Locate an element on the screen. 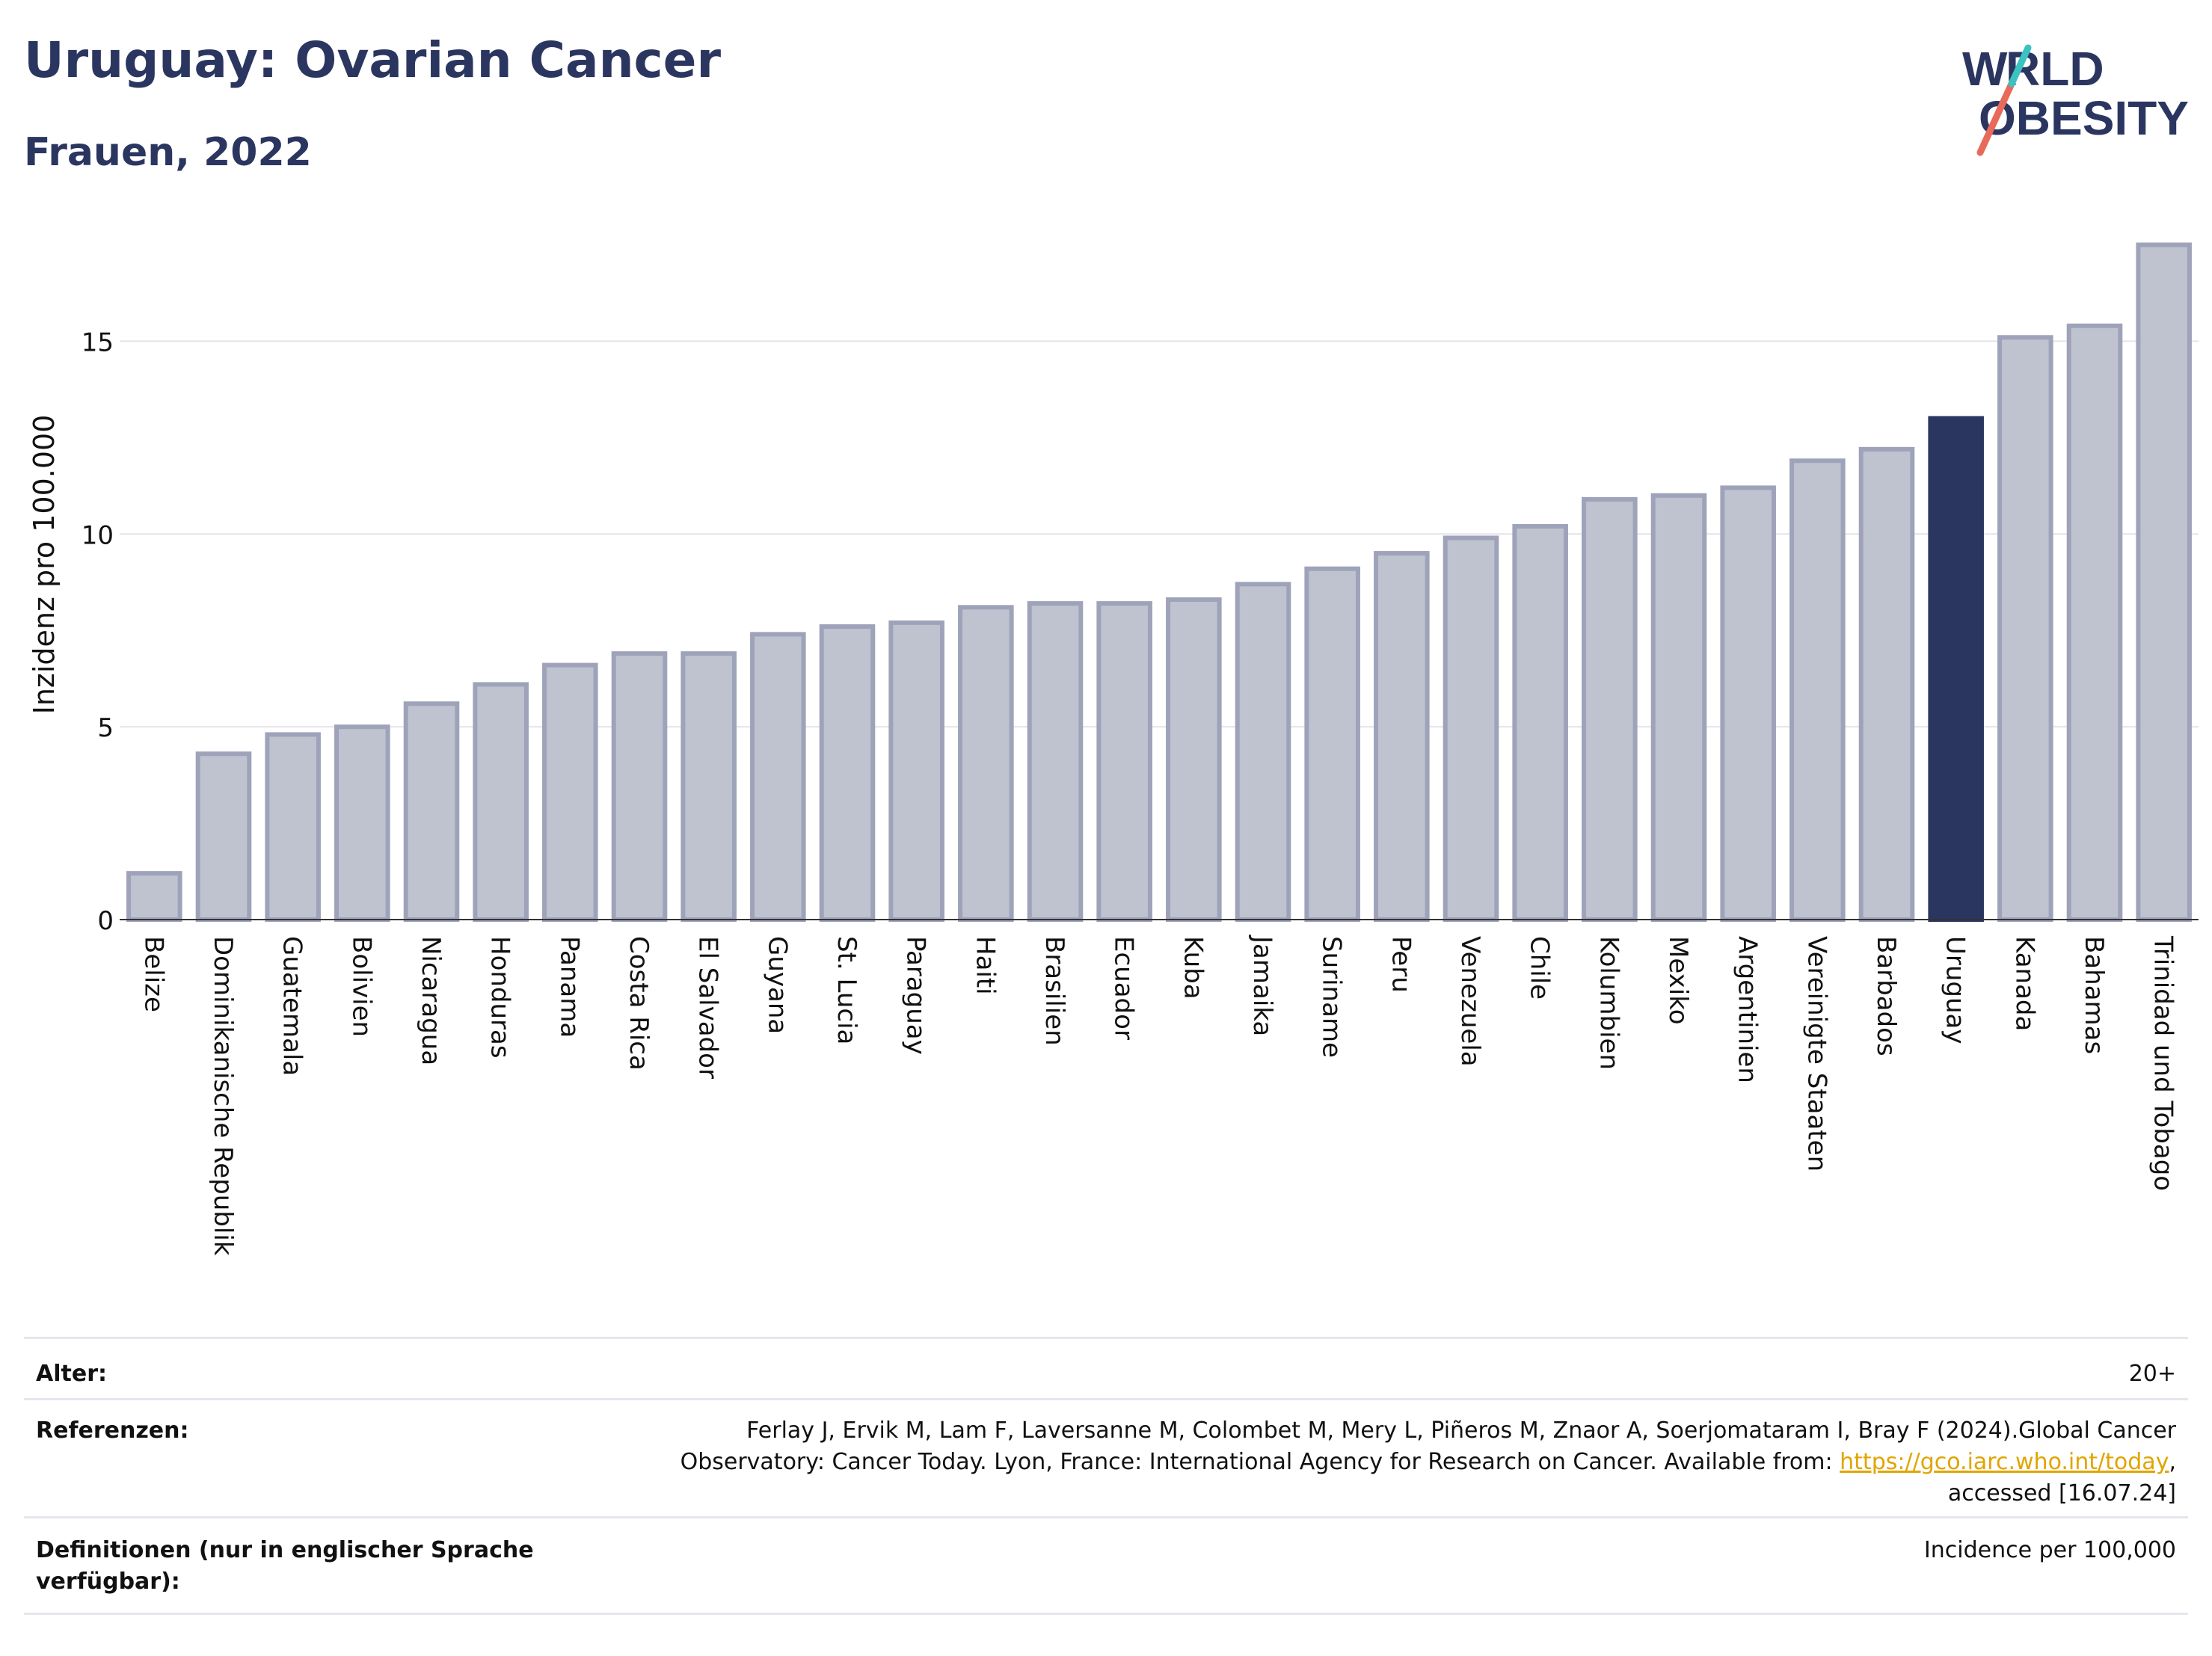 Image resolution: width=2212 pixels, height=1656 pixels. y-tick-label: 10 is located at coordinates (98, 535).